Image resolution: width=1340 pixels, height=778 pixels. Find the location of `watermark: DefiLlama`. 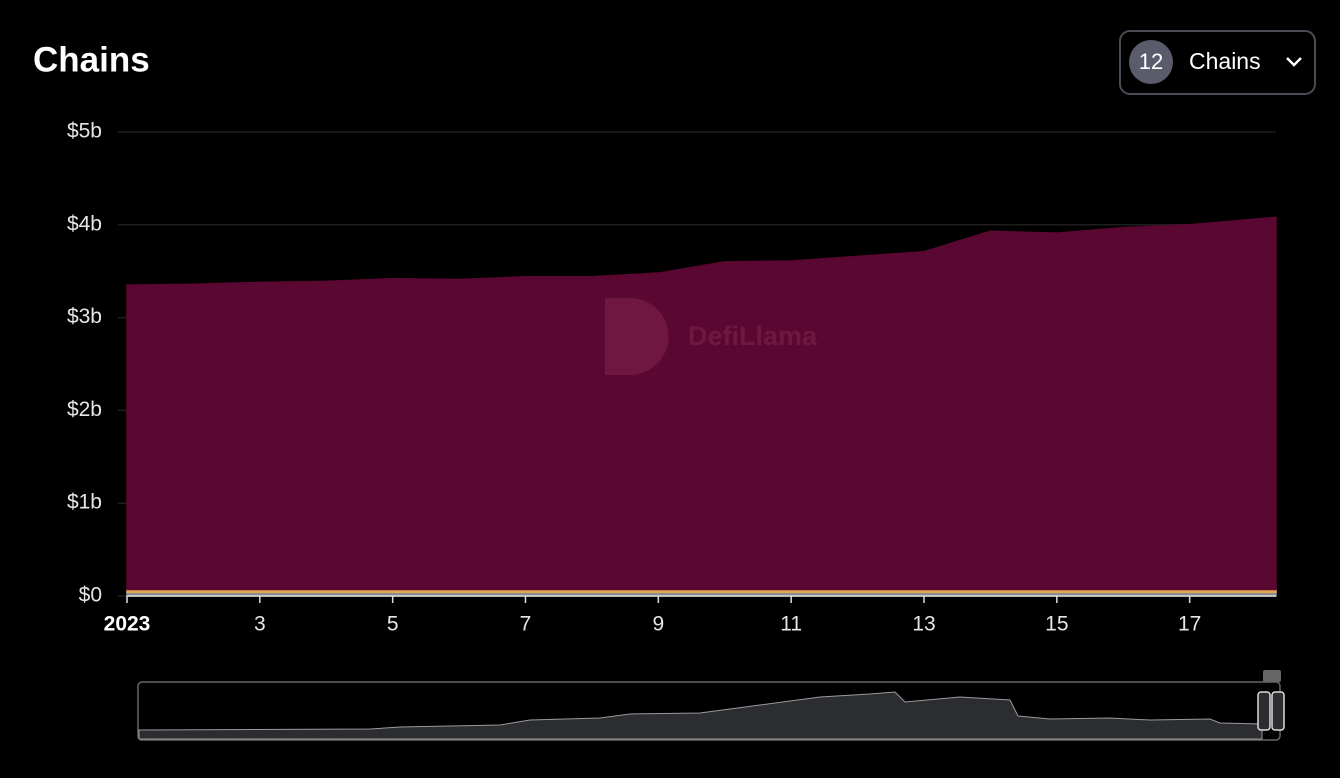

watermark: DefiLlama is located at coordinates (711, 336).